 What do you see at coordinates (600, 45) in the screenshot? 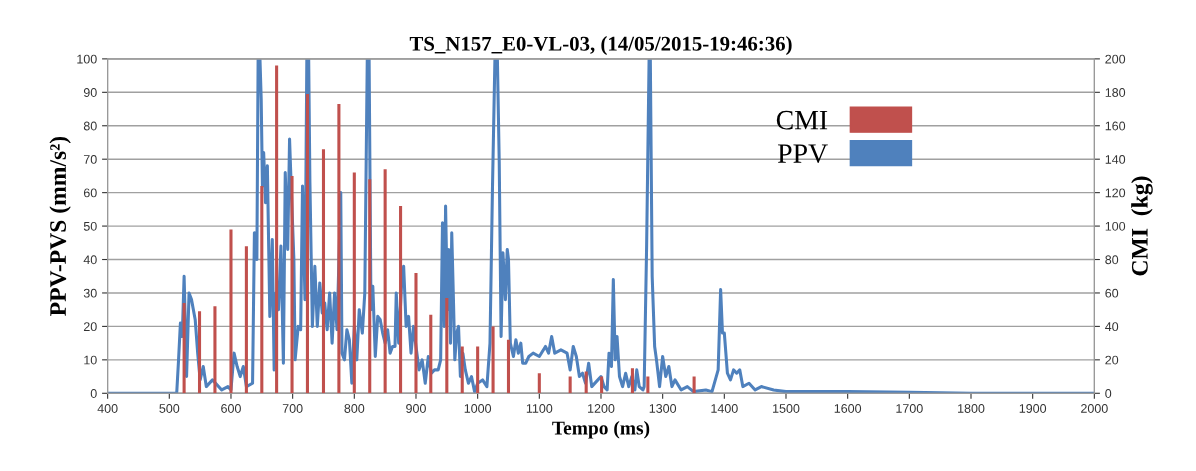
I see `chart-title: TS_N157_E0-VL-03, (14/05/2015-19:46:36)` at bounding box center [600, 45].